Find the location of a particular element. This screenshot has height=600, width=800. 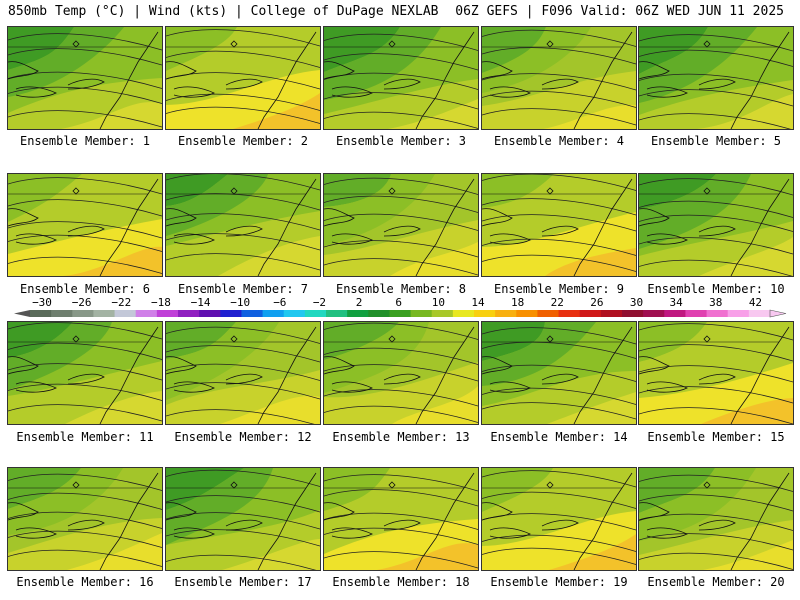

ensemble-member-label: Ensemble Member: 7 is located at coordinates (243, 289).